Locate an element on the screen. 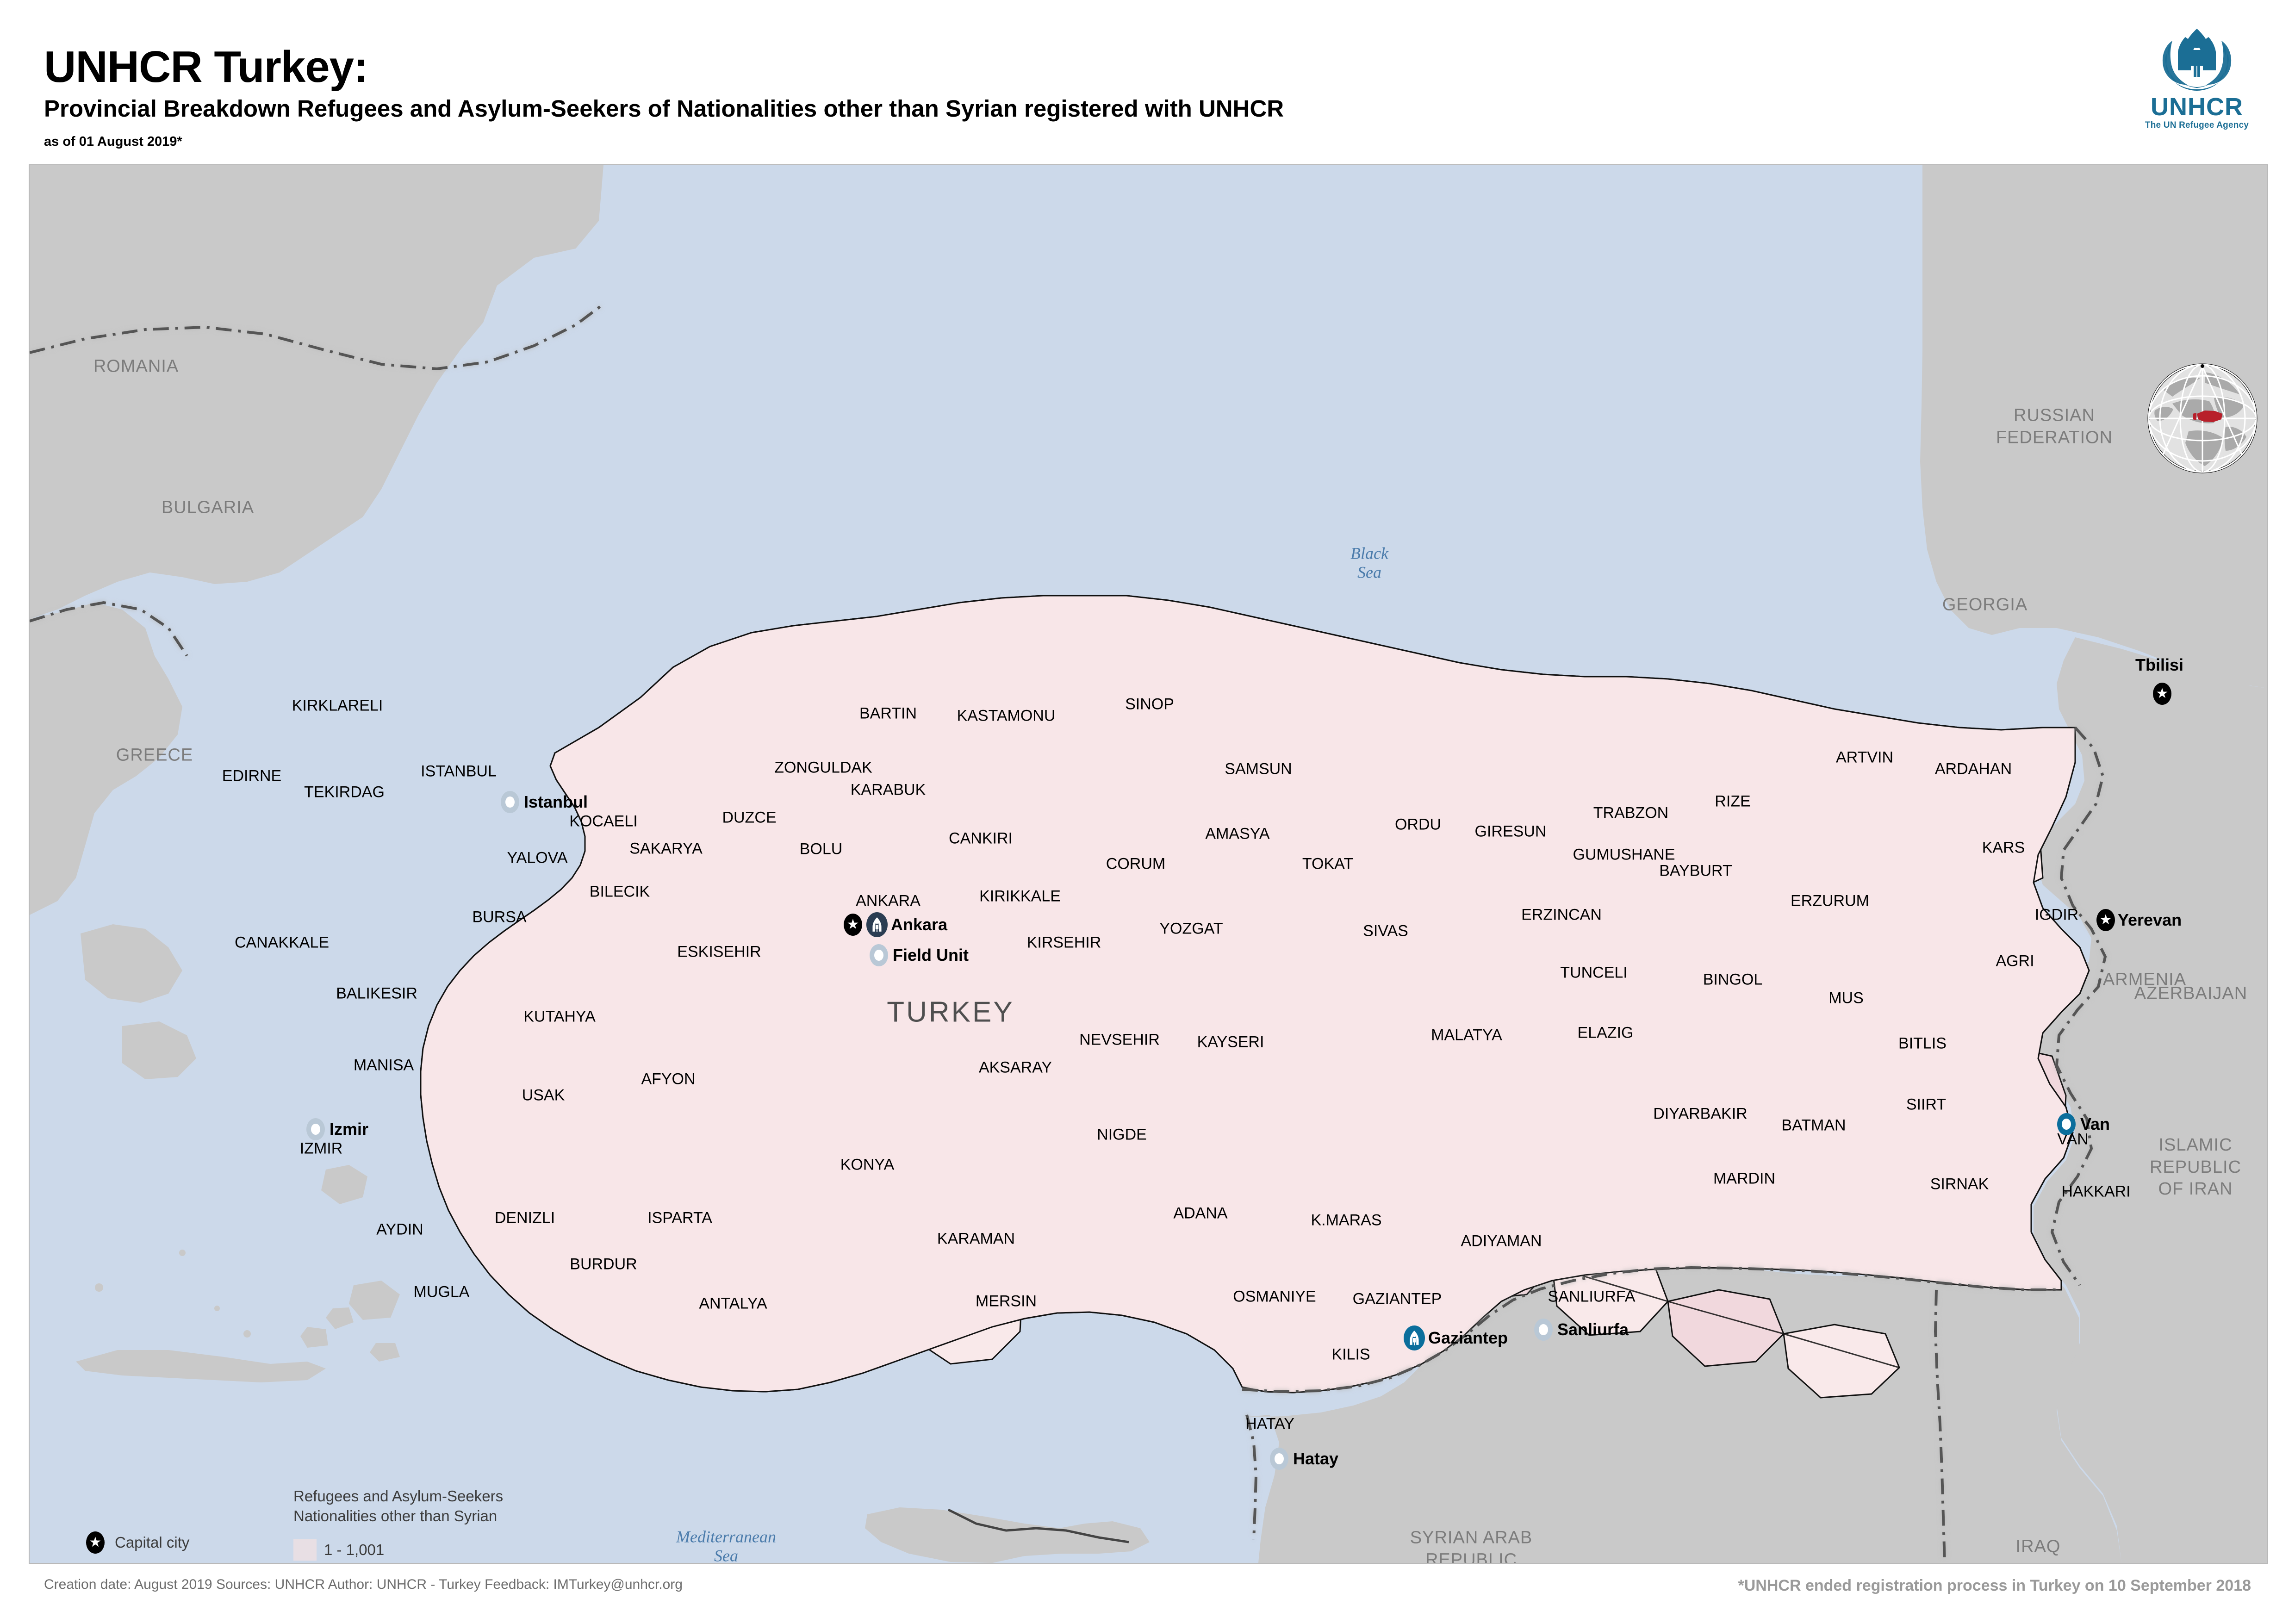 The image size is (2295, 1624). unhcr-logo: UNHCR The UN Refugee Agency is located at coordinates (2196, 79).